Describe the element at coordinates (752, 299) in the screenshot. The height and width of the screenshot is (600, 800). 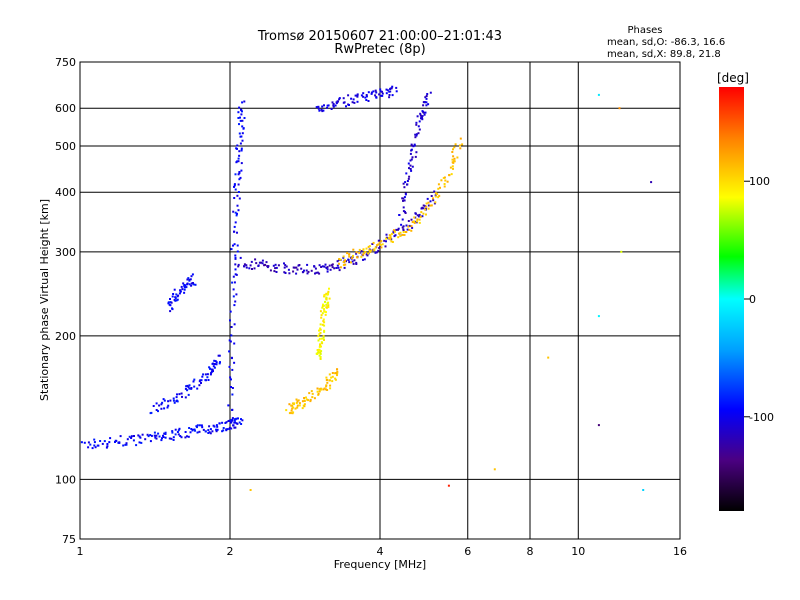
I see `colorbar-tick-label: 0` at that location.